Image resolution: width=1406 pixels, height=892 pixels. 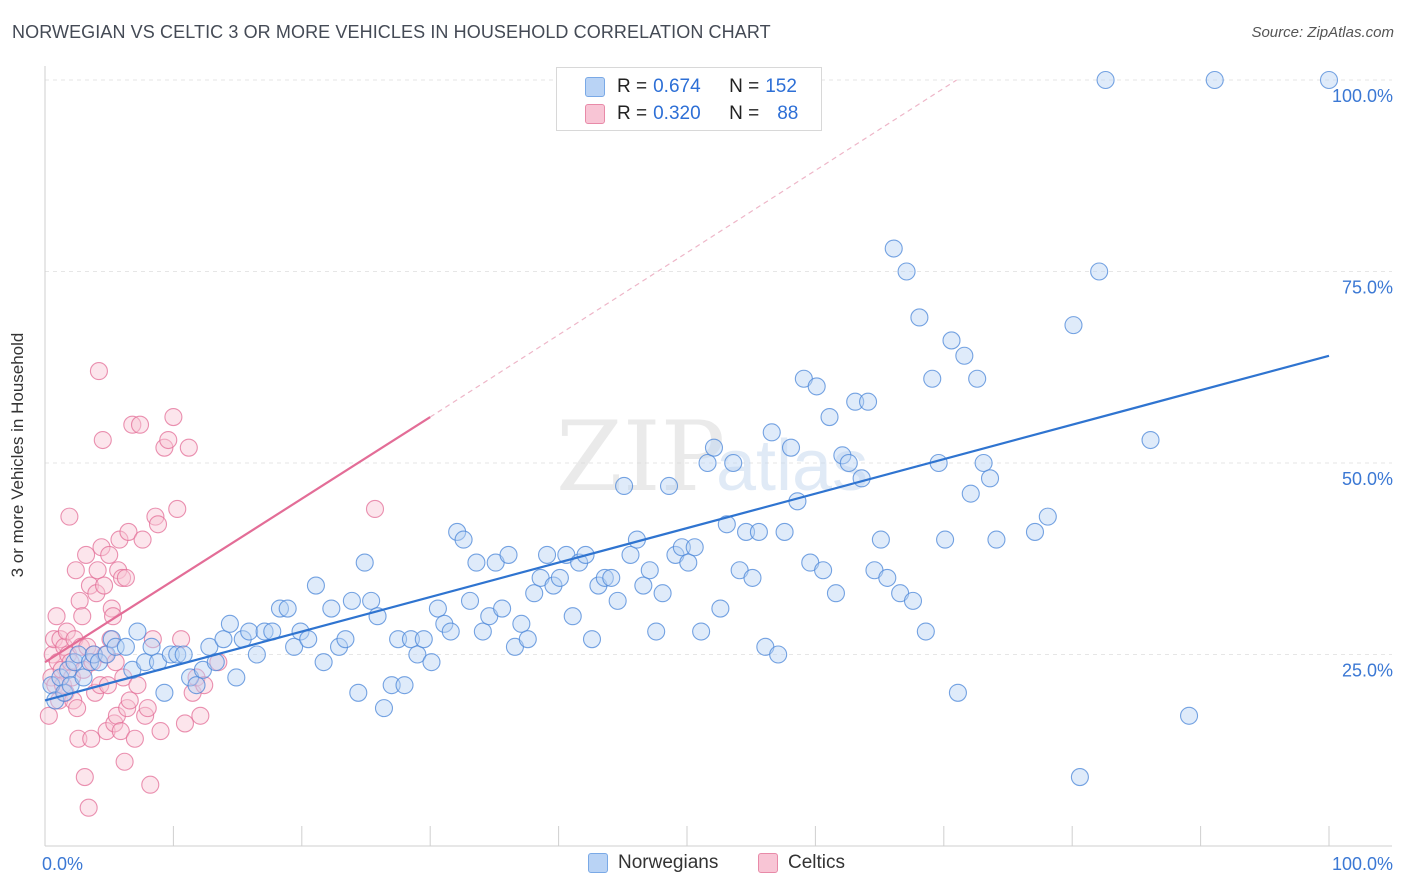 What do you see at coordinates (744, 113) in the screenshot?
I see `legend-n-label: N =` at bounding box center [744, 113].